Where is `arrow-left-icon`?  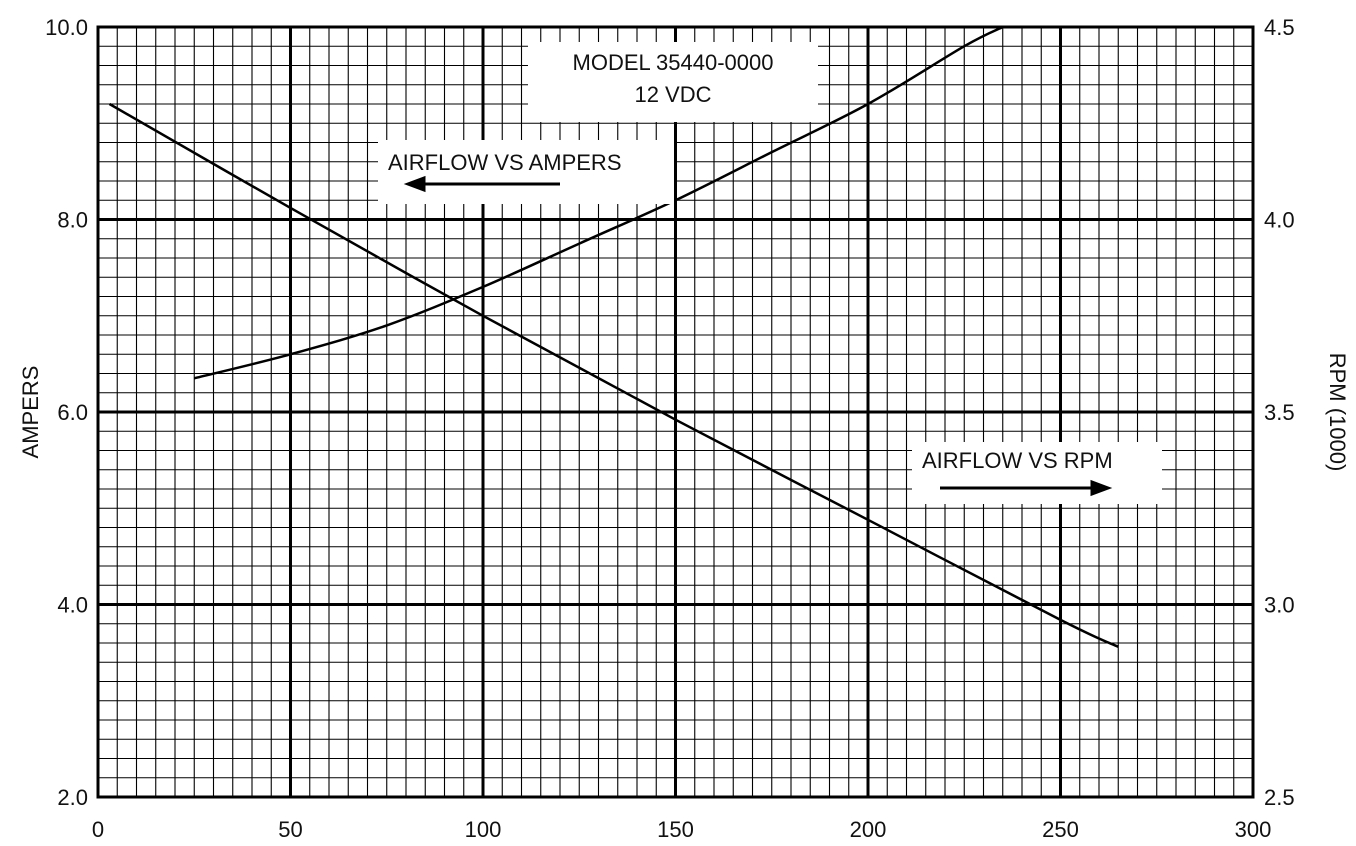 arrow-left-icon is located at coordinates (481, 184).